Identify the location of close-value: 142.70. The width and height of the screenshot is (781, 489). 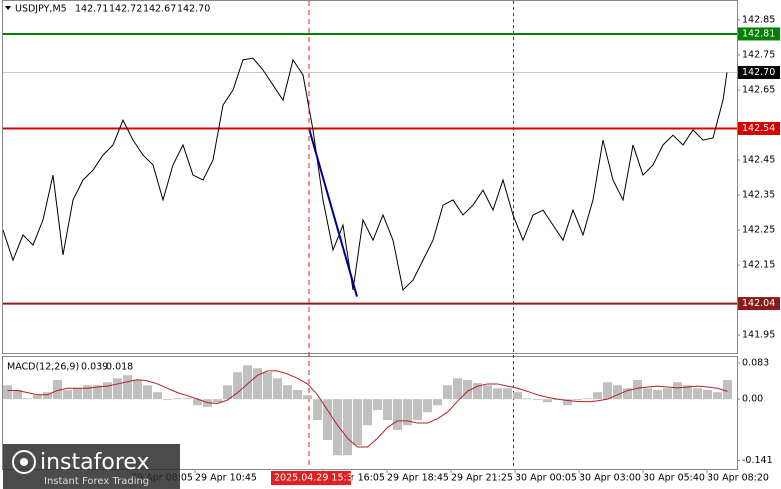
(193, 9).